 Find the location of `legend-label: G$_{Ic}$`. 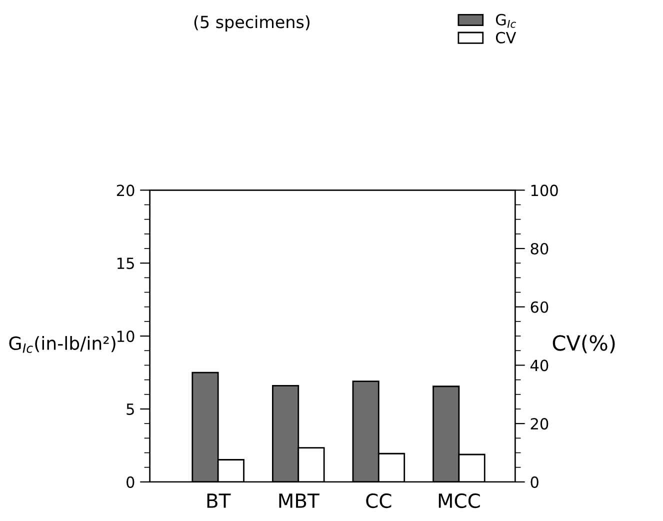

legend-label: G$_{Ic}$ is located at coordinates (506, 21).